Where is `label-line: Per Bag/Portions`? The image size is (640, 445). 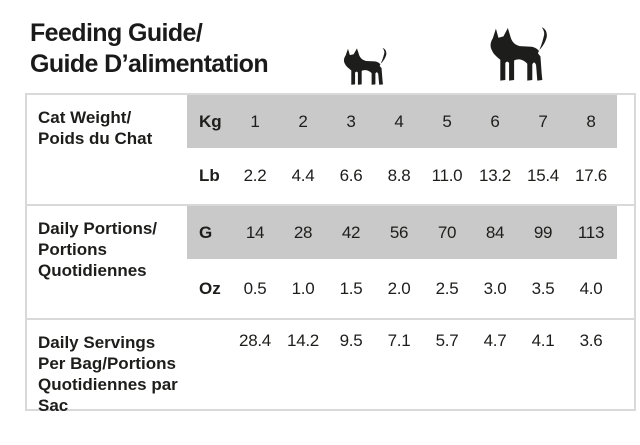 label-line: Per Bag/Portions is located at coordinates (107, 363).